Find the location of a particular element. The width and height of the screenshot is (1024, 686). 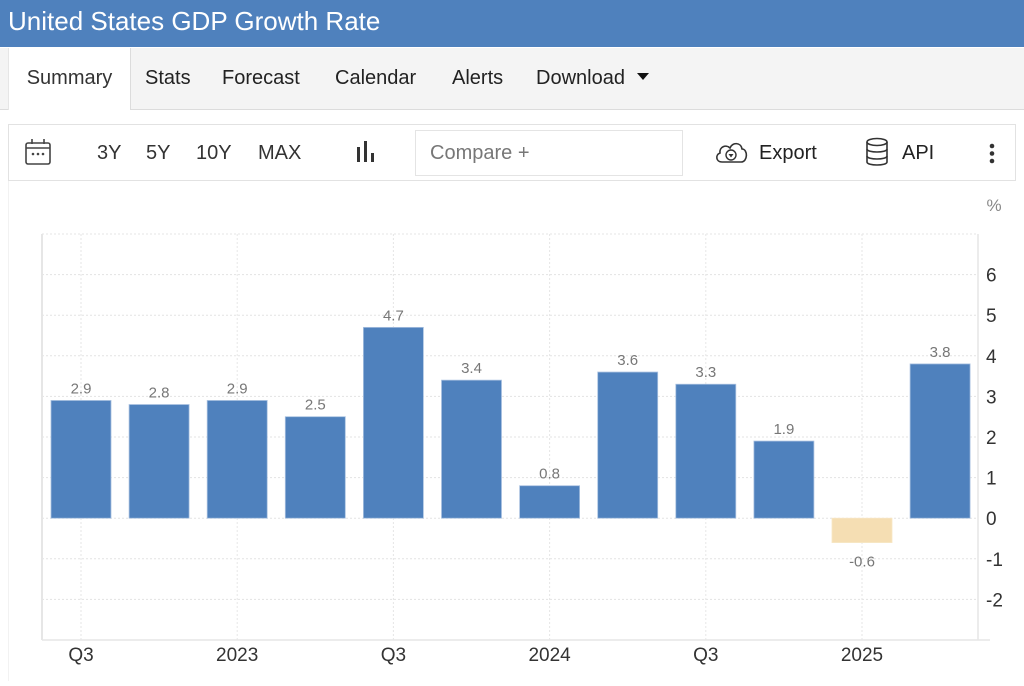

cloud-download-icon is located at coordinates (732, 152).